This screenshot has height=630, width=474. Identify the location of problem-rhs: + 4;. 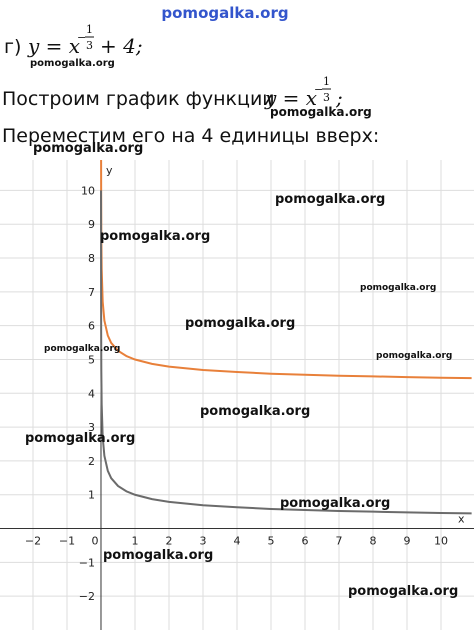
(121, 46).